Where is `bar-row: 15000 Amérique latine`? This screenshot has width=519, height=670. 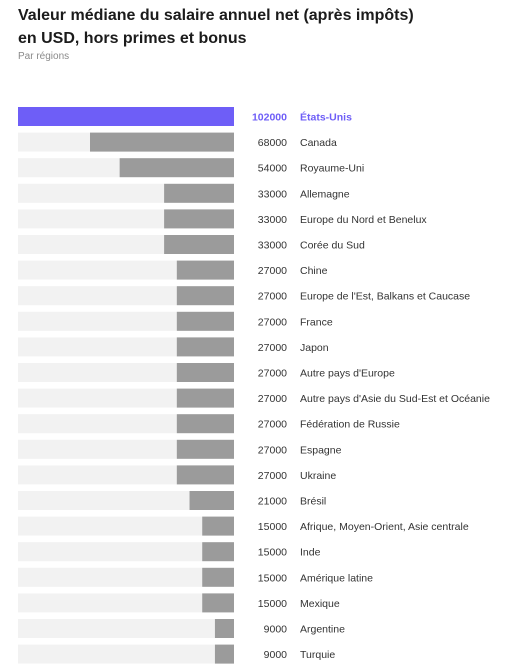
bar-row: 15000 Amérique latine is located at coordinates (195, 577).